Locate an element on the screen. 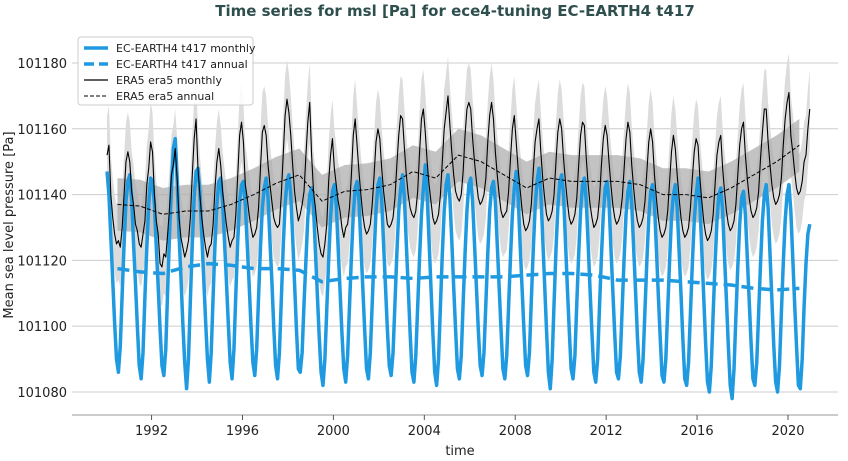 The height and width of the screenshot is (461, 848). y-tick-label: 101100 is located at coordinates (42, 327).